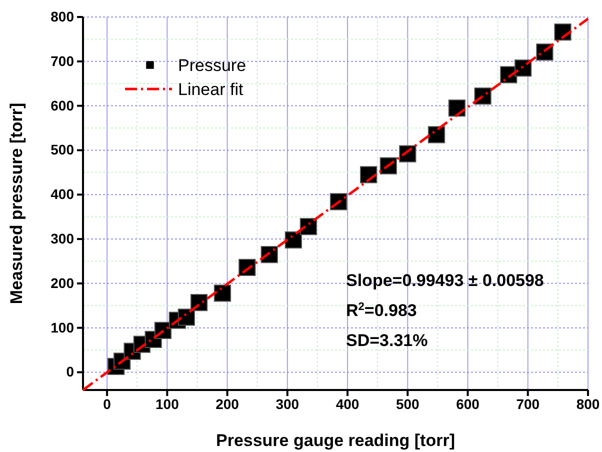 This screenshot has width=602, height=452. Describe the element at coordinates (445, 280) in the screenshot. I see `annotation: Slope=0.99493 ± 0.00598` at that location.